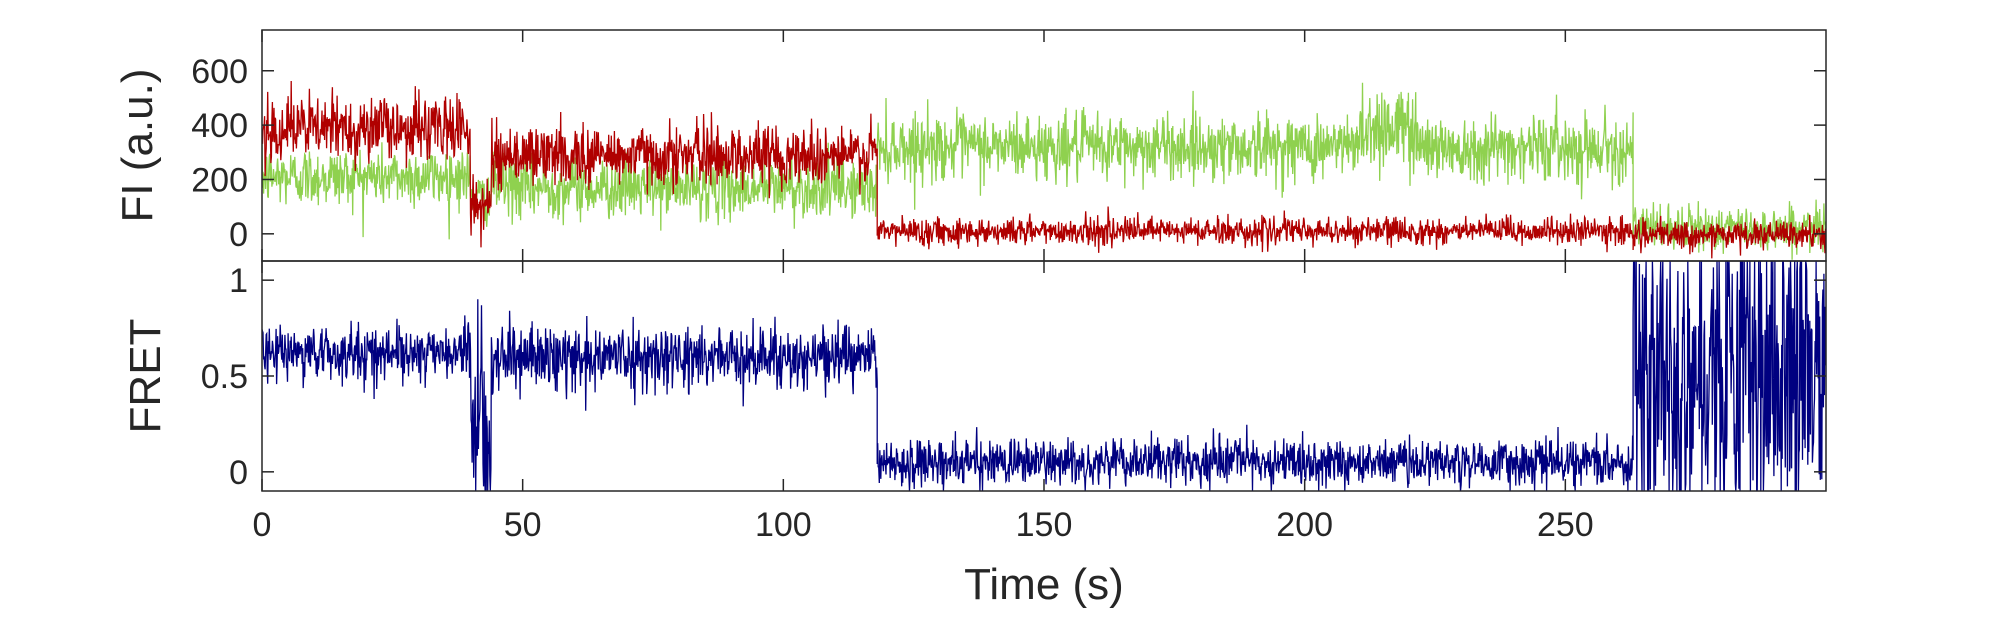 The width and height of the screenshot is (2005, 630). Describe the element at coordinates (1565, 525) in the screenshot. I see `x-tick-label: 250` at that location.